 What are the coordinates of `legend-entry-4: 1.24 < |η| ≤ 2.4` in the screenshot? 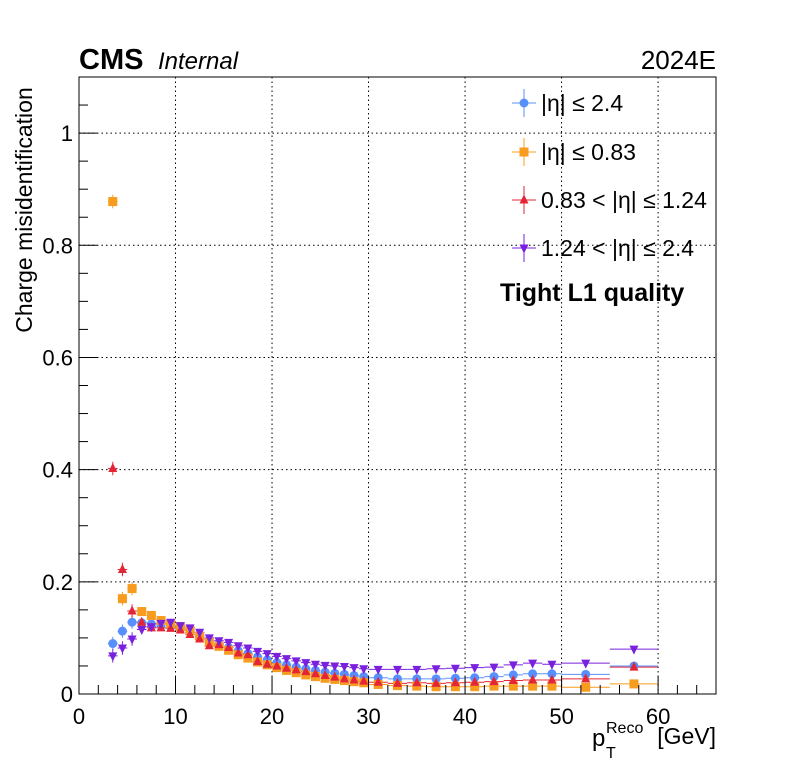 It's located at (603, 248).